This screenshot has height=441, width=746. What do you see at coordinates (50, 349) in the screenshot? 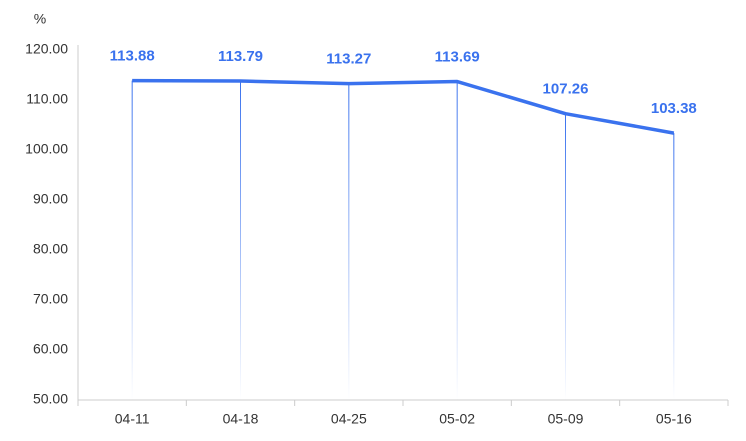
I see `y-tick-label: 60.00` at bounding box center [50, 349].